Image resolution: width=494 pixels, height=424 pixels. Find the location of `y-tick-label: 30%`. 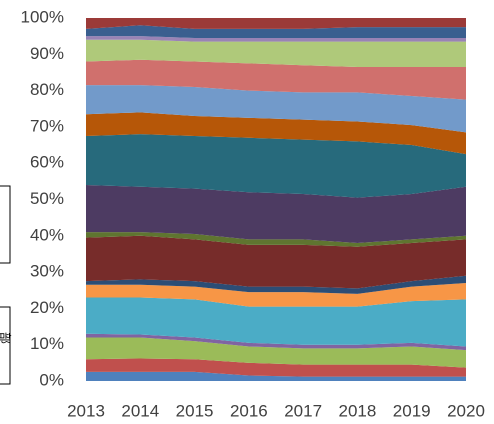

y-tick-label: 30% is located at coordinates (47, 271).